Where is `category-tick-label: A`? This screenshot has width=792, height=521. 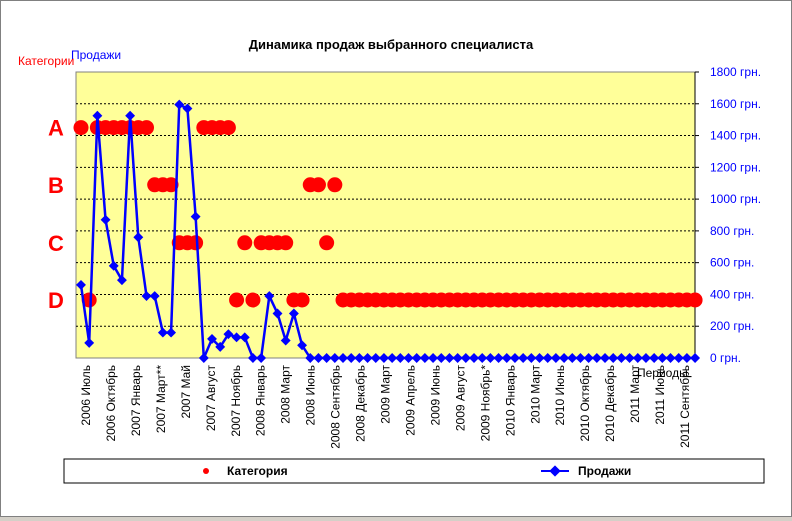 category-tick-label: A is located at coordinates (56, 128).